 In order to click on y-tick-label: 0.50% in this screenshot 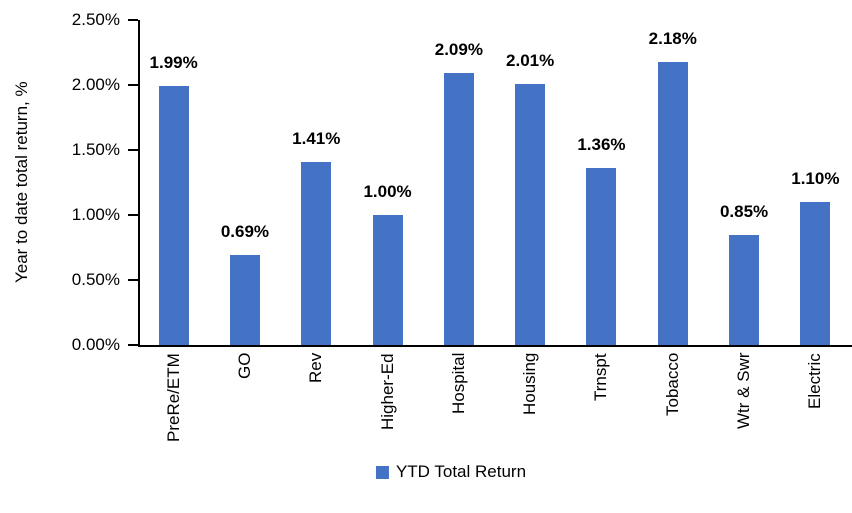, I will do `click(95, 279)`.